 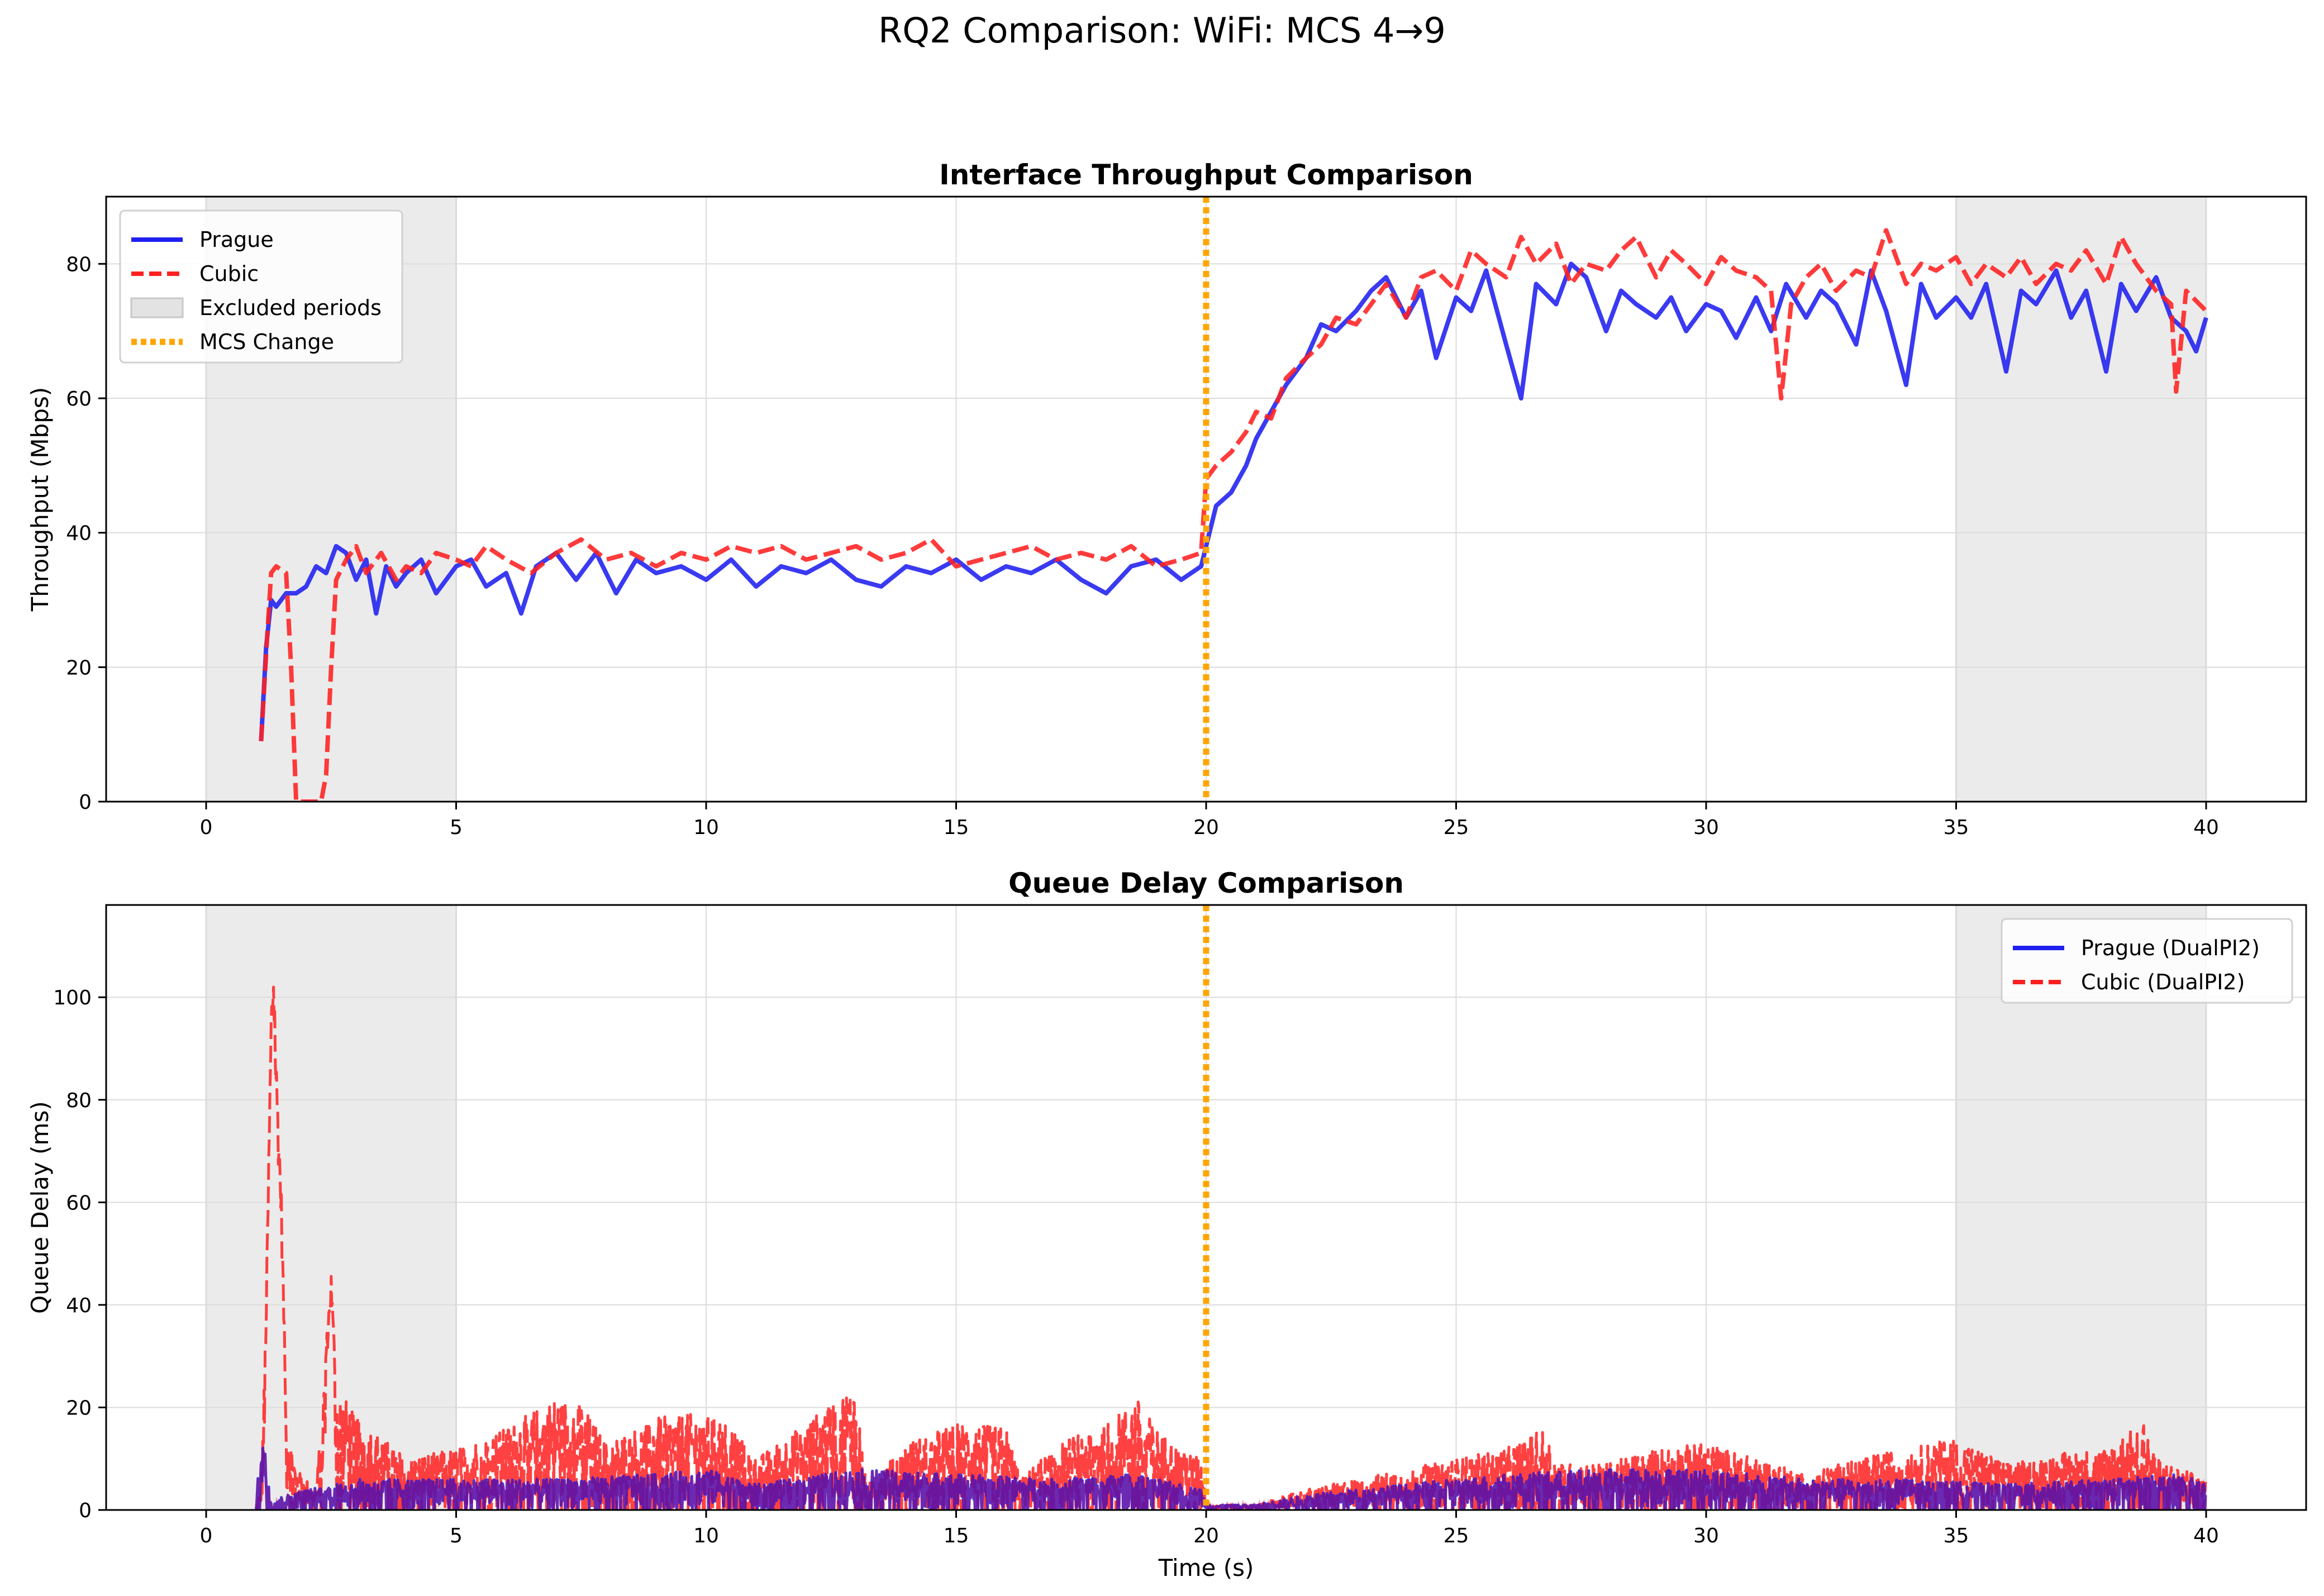 What do you see at coordinates (40, 500) in the screenshot?
I see `y-axis-label: Throughput (Mbps)` at bounding box center [40, 500].